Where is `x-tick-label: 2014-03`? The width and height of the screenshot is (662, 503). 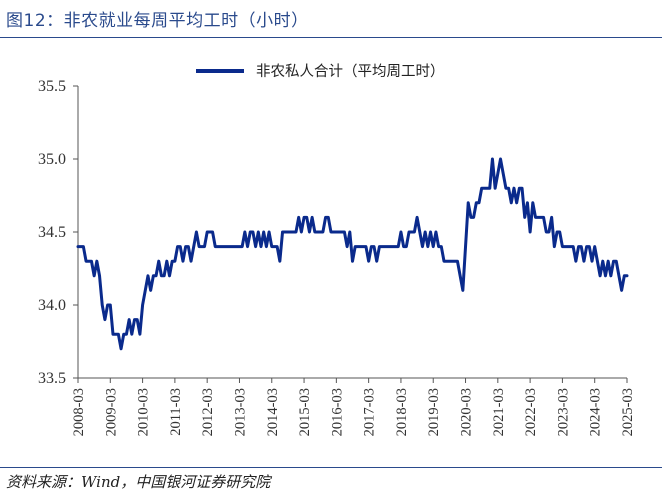
x-tick-label: 2014-03 is located at coordinates (273, 412).